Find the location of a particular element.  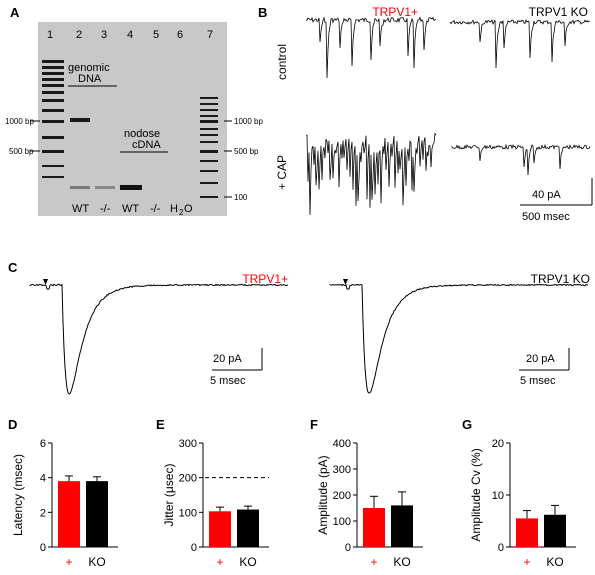

lane-label-subscript: 2 is located at coordinates (181, 212).